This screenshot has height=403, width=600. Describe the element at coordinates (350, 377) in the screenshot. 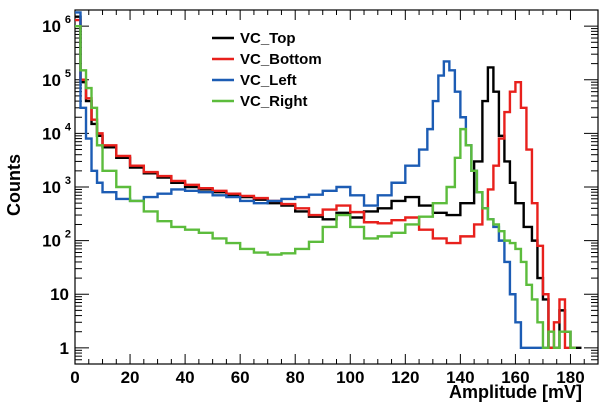

I see `x-tick-label: 100` at that location.